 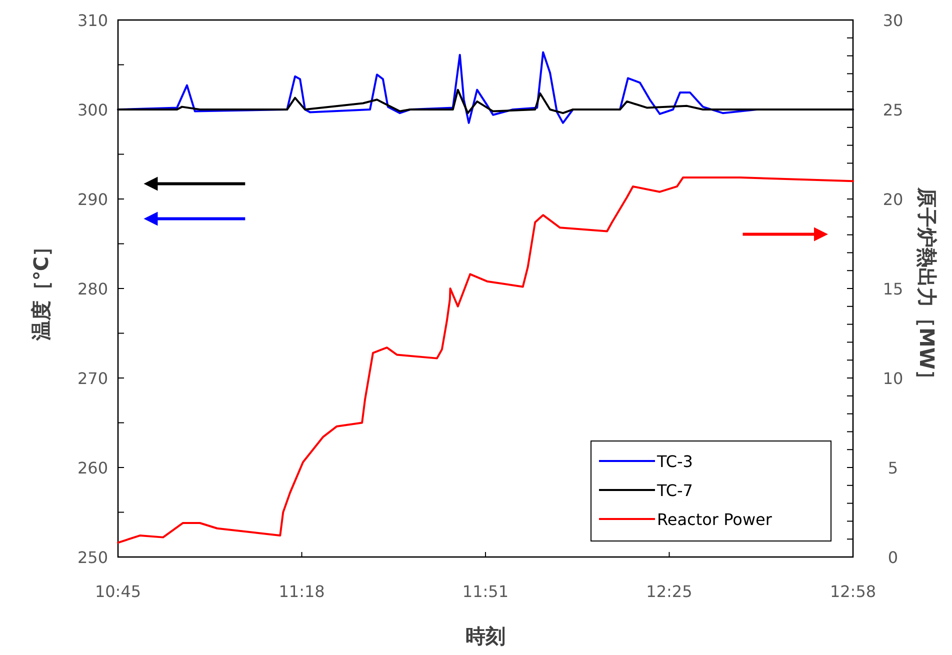 I want to click on legend-label: Reactor Power, so click(x=714, y=519).